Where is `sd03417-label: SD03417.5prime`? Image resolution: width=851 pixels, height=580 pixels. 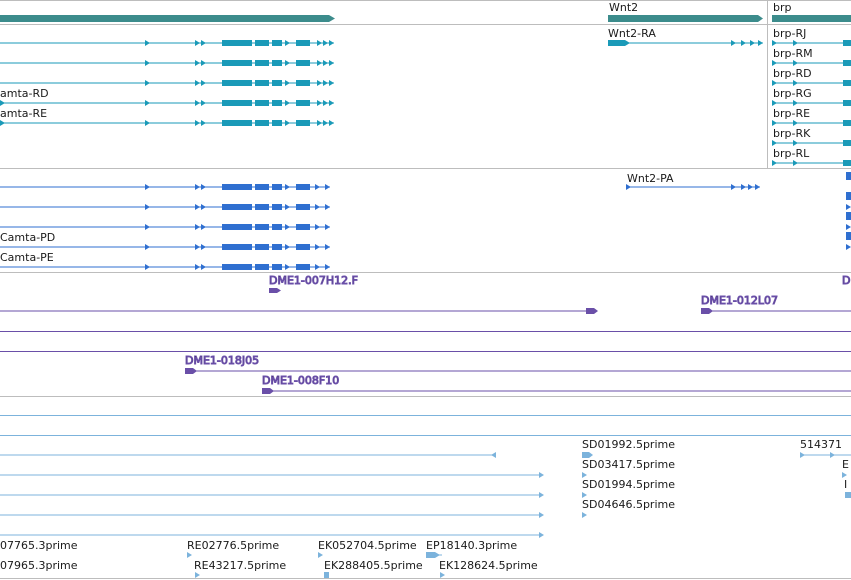
sd03417-label: SD03417.5prime is located at coordinates (628, 464).